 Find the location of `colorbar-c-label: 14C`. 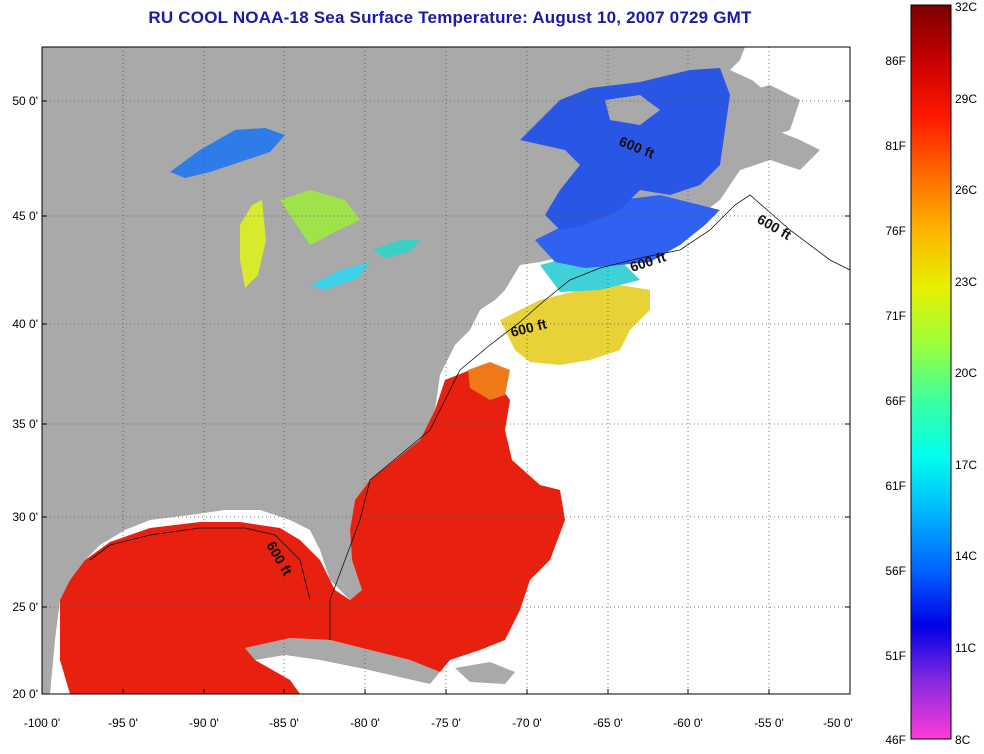

colorbar-c-label: 14C is located at coordinates (966, 556).